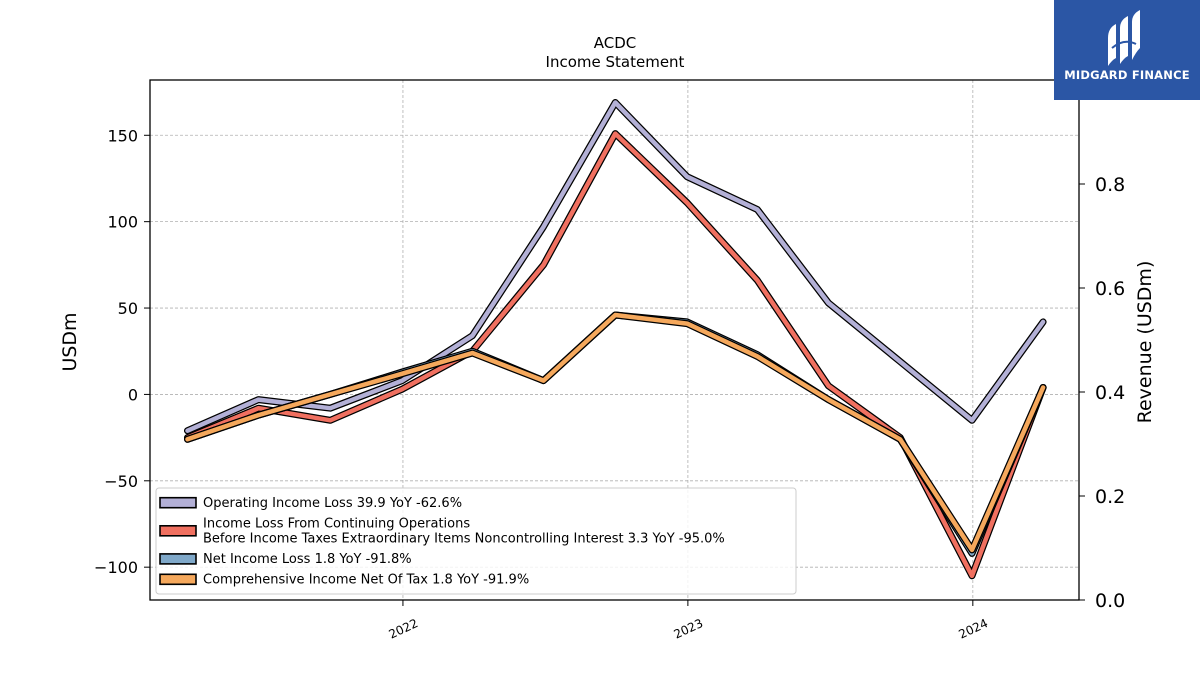 The width and height of the screenshot is (1200, 675). I want to click on y2-tick-label: 0.6, so click(1110, 289).